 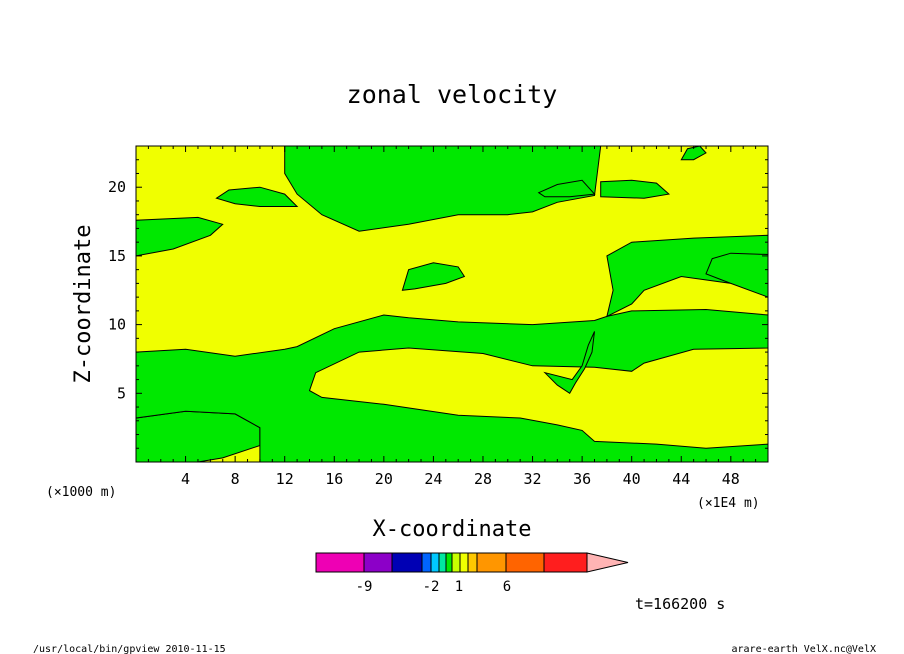 I want to click on chart-title: zonal velocity, so click(x=452, y=94).